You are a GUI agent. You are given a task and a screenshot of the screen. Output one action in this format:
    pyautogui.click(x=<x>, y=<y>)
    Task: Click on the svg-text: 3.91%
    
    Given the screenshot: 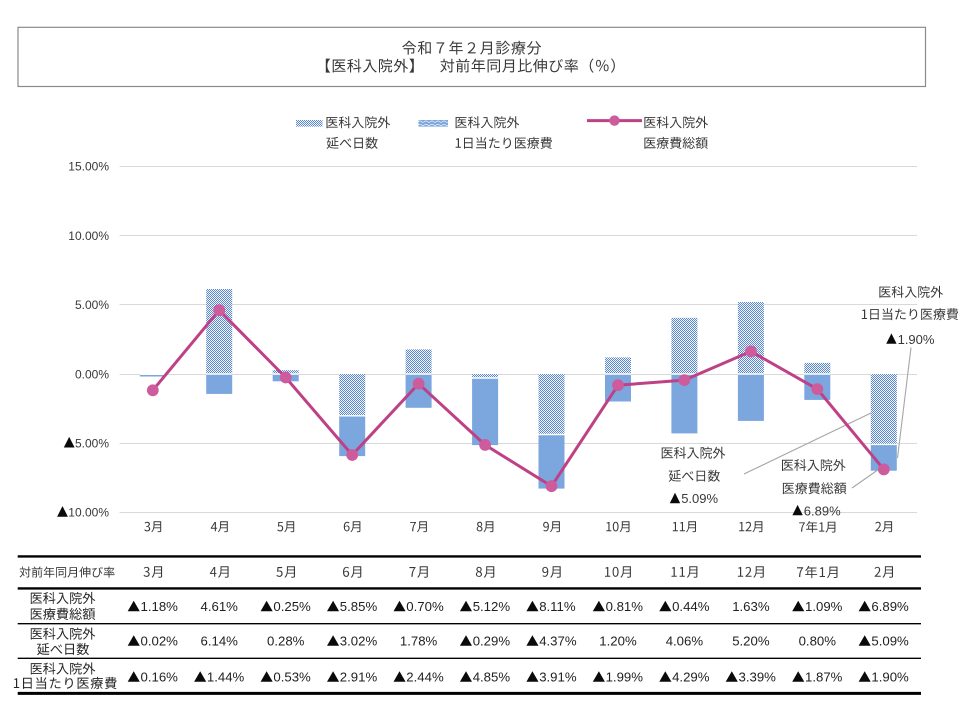 What is the action you would take?
    pyautogui.click(x=558, y=677)
    